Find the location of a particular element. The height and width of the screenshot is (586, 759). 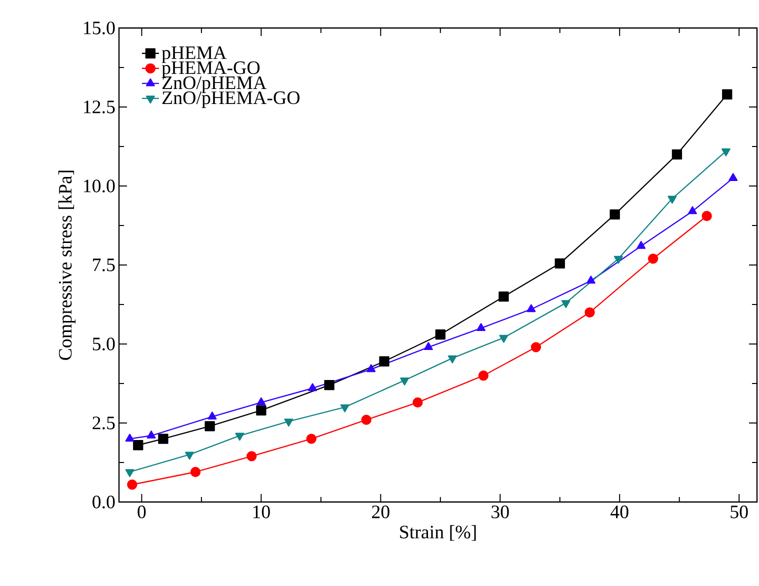

y-tick-label: 7.5 is located at coordinates (104, 265).